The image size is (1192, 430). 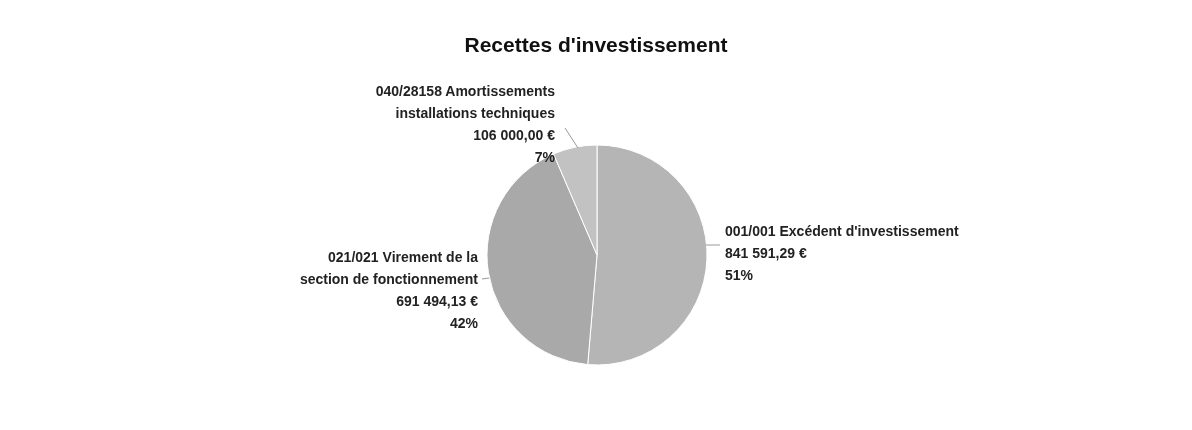 What do you see at coordinates (766, 264) in the screenshot?
I see `data-label: 841 591,29 € 51%` at bounding box center [766, 264].